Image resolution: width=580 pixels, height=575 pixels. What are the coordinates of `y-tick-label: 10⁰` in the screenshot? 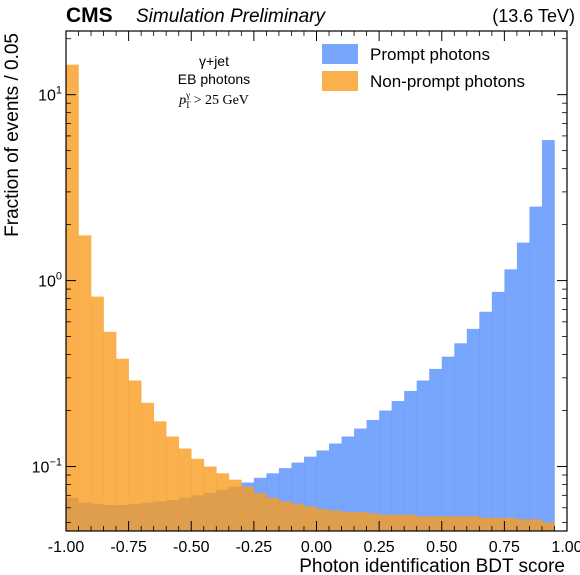 It's located at (50, 281).